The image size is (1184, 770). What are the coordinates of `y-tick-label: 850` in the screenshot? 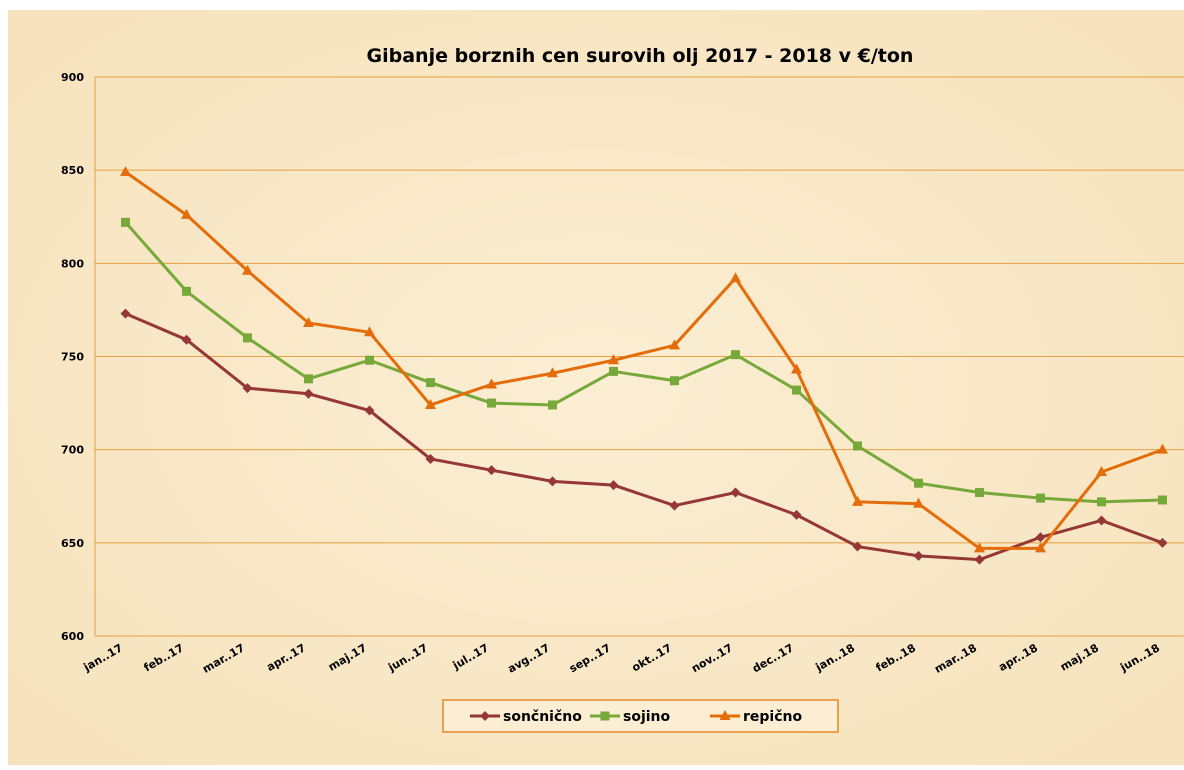 It's located at (72, 170).